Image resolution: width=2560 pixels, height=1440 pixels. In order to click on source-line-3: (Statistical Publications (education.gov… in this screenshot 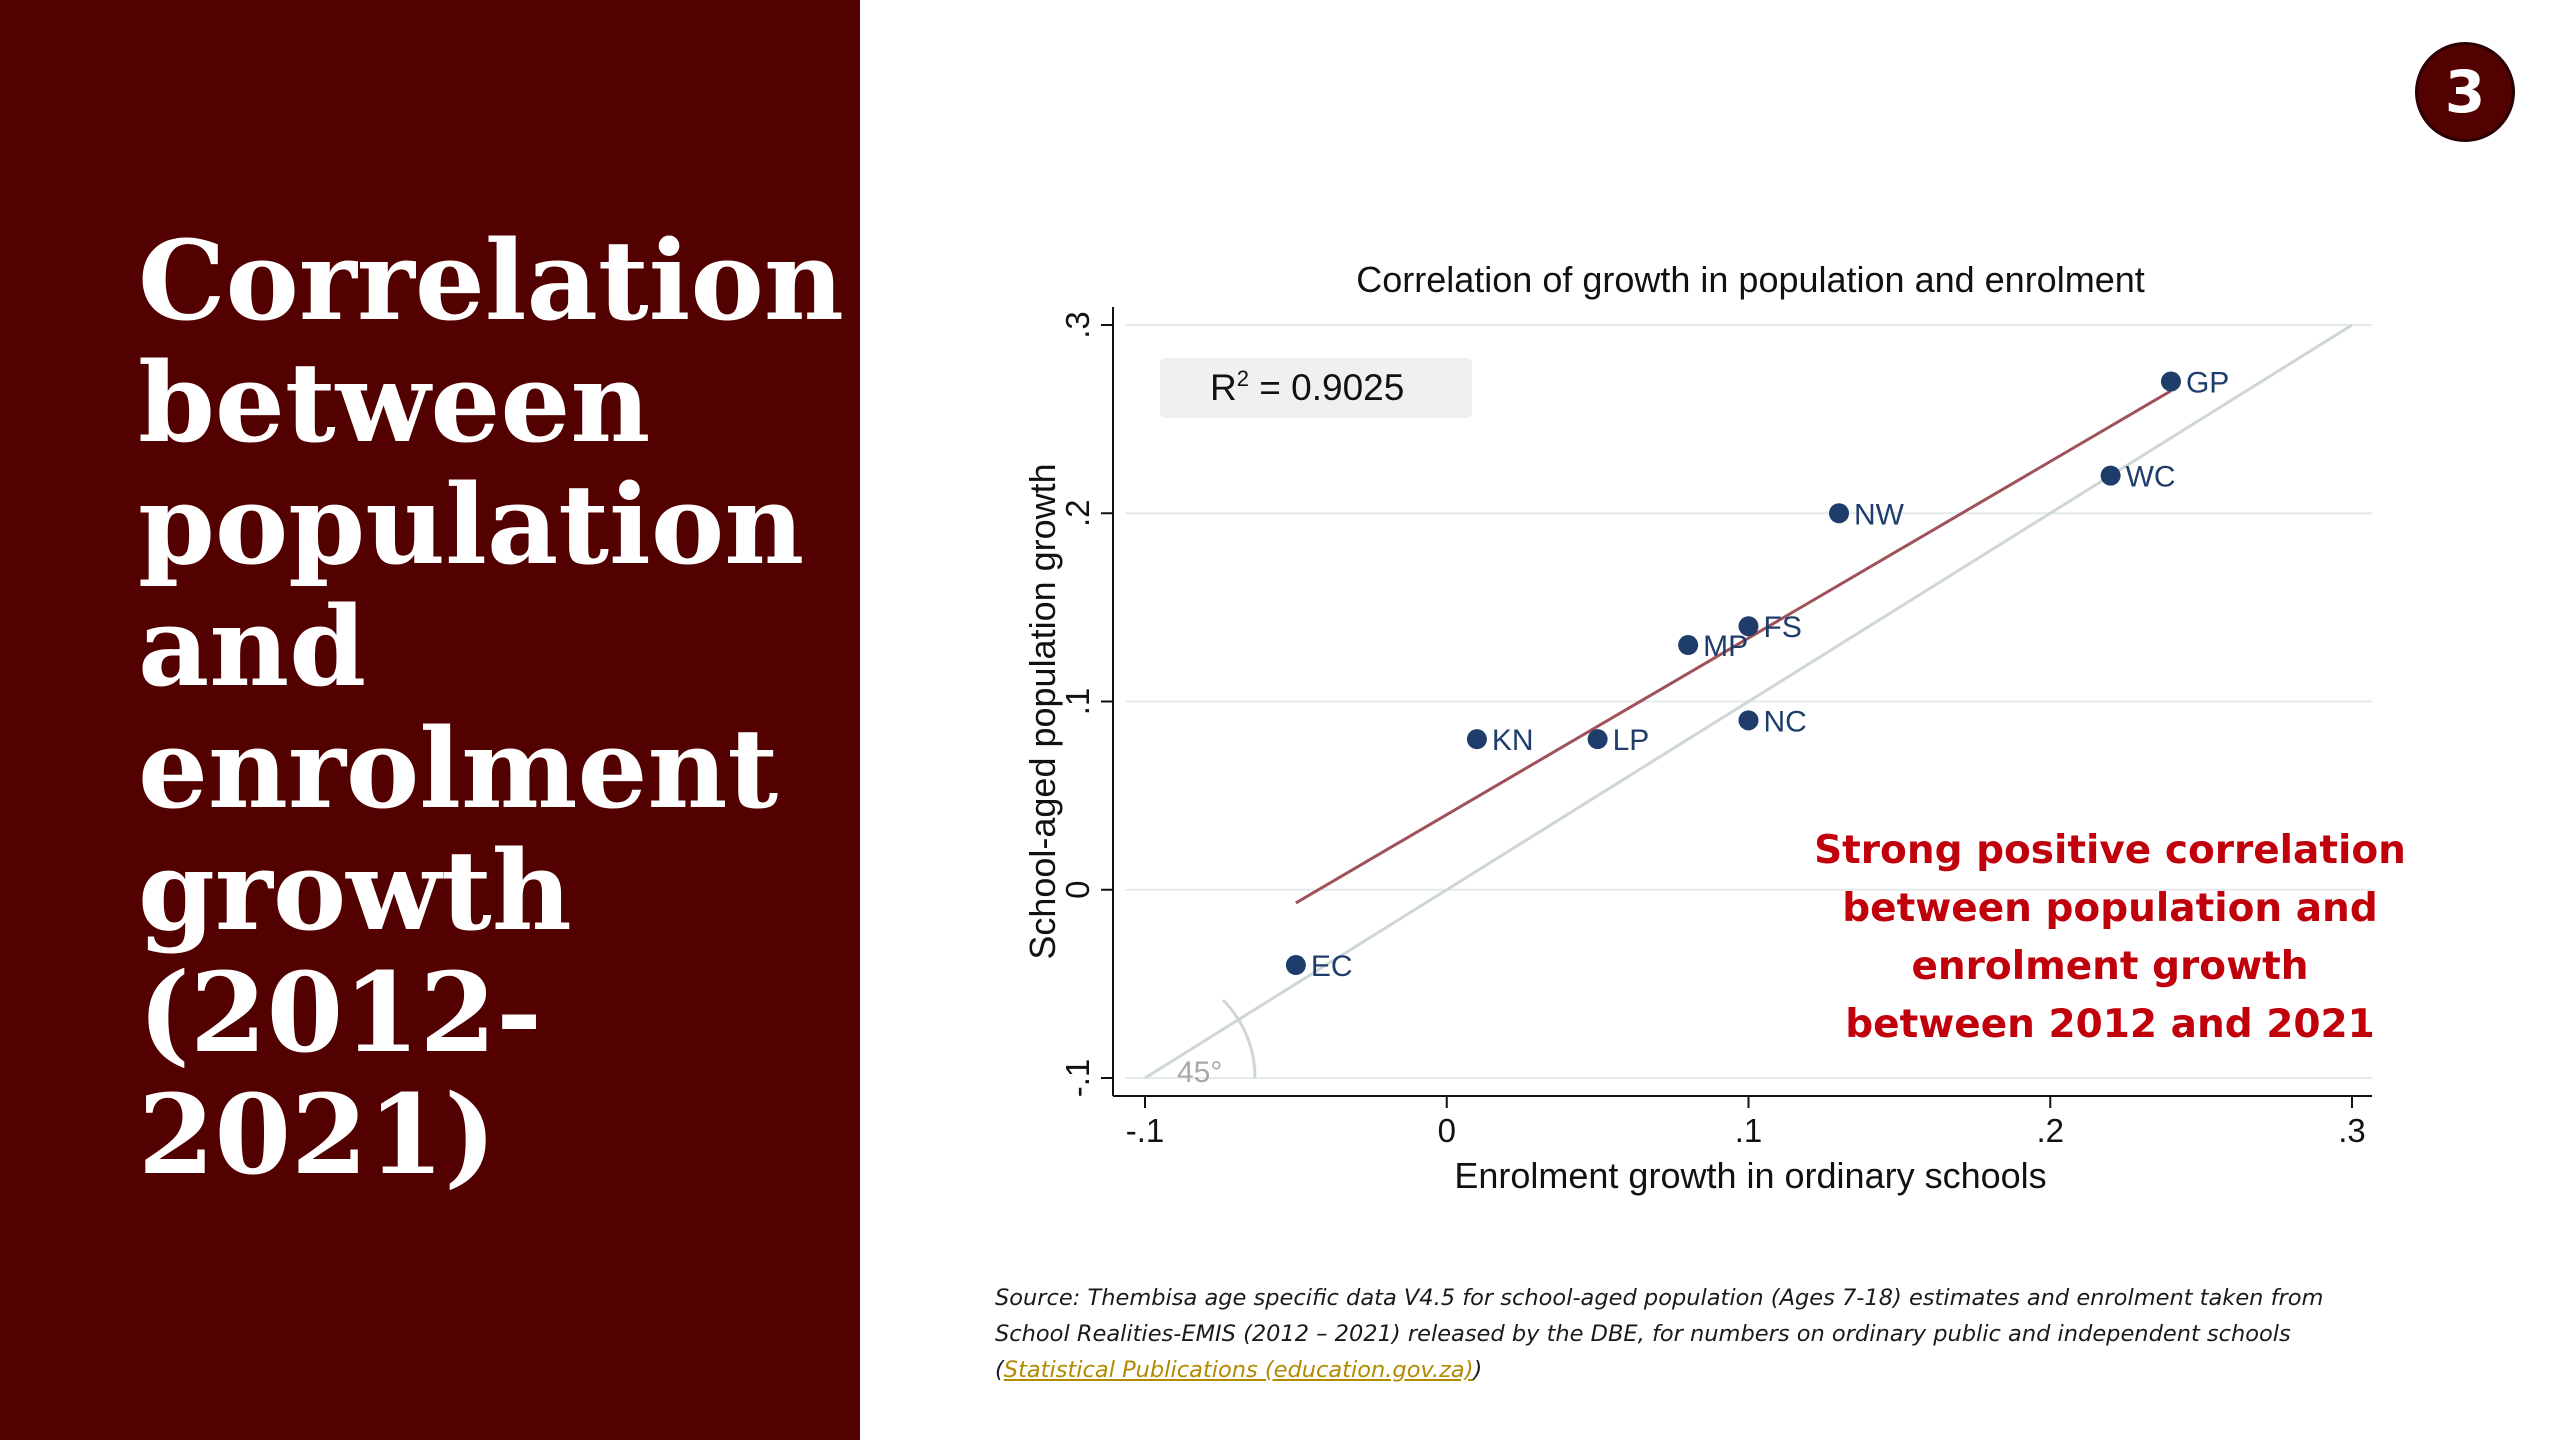, I will do `click(1715, 1370)`.